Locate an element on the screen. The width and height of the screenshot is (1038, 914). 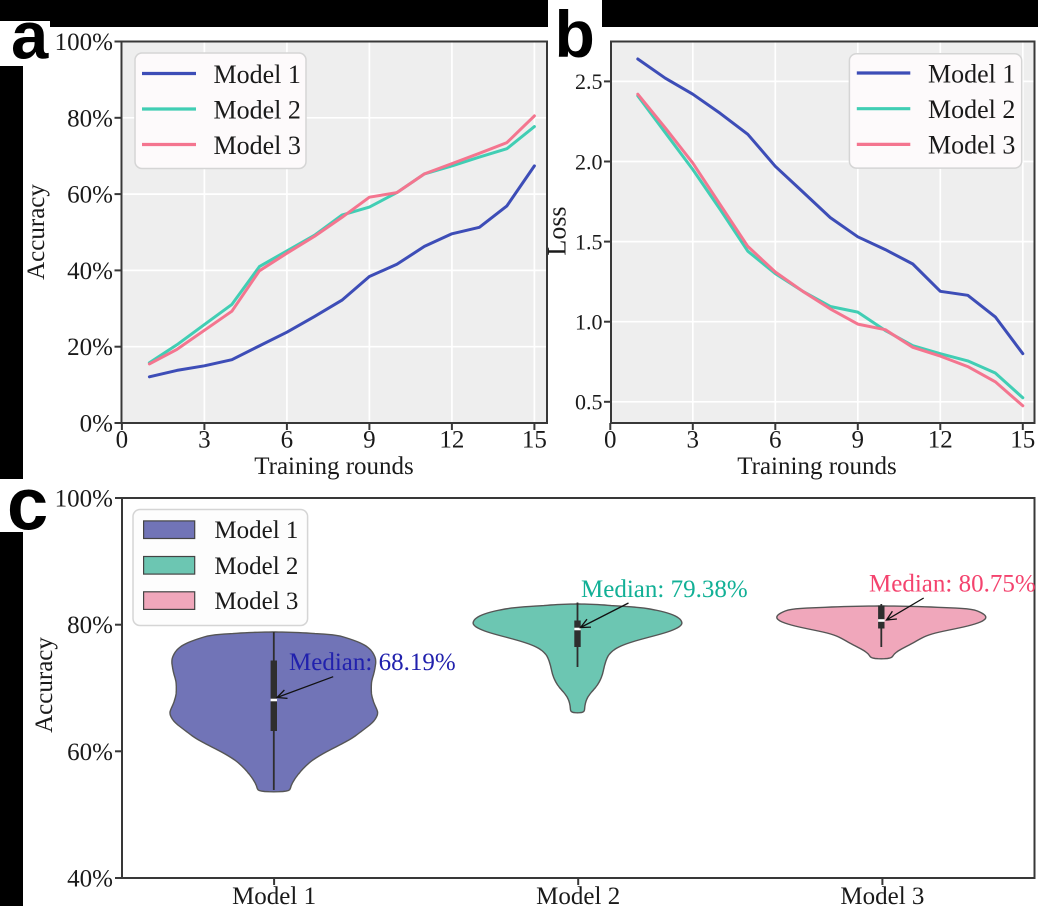
svg-text: b is located at coordinates (575, 35).